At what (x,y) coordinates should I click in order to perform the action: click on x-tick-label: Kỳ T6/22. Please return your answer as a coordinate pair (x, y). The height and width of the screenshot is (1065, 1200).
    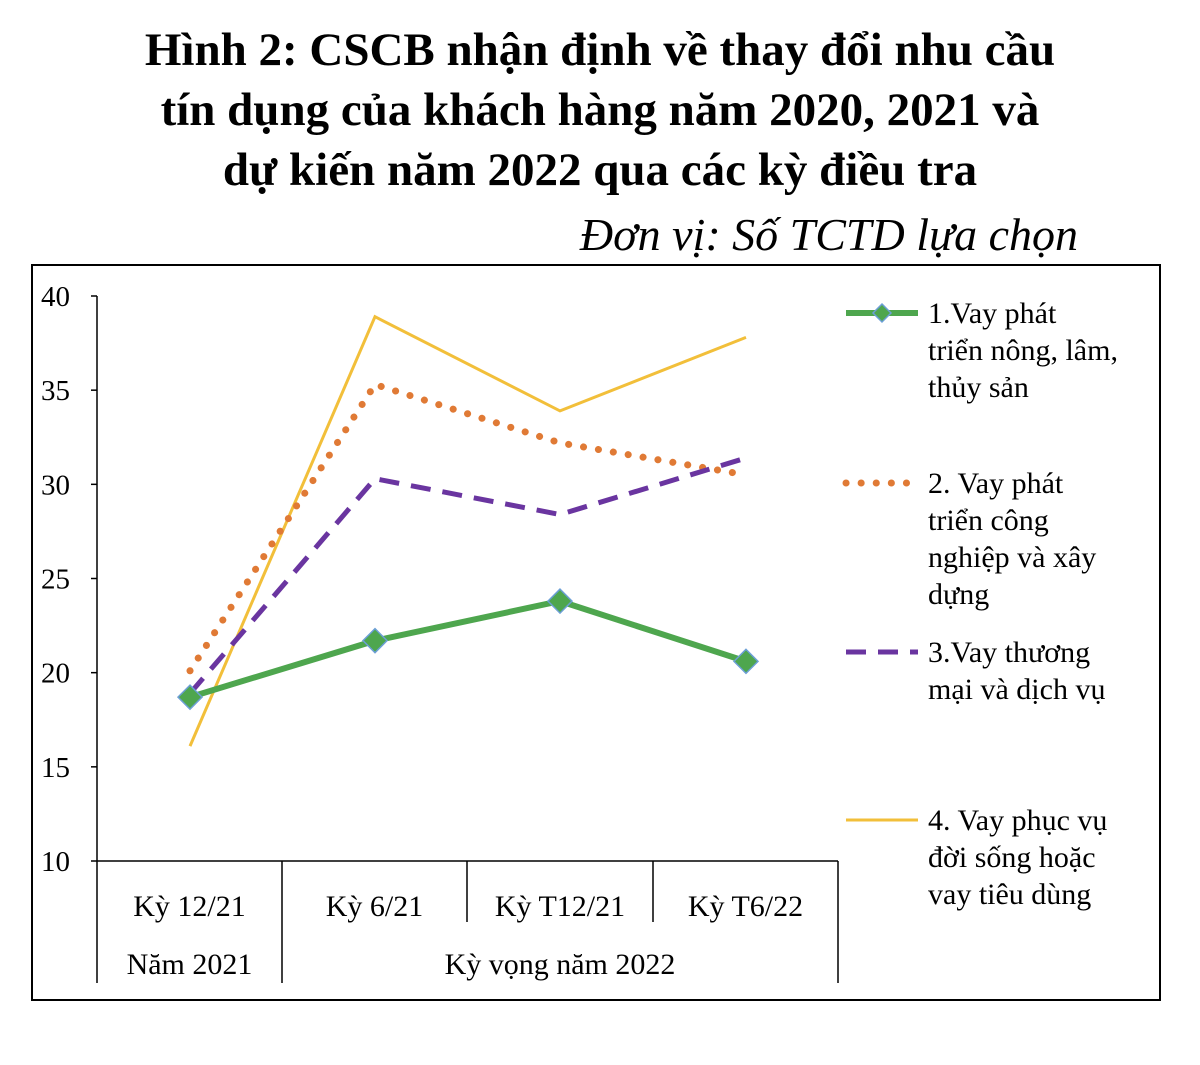
    Looking at the image, I should click on (745, 906).